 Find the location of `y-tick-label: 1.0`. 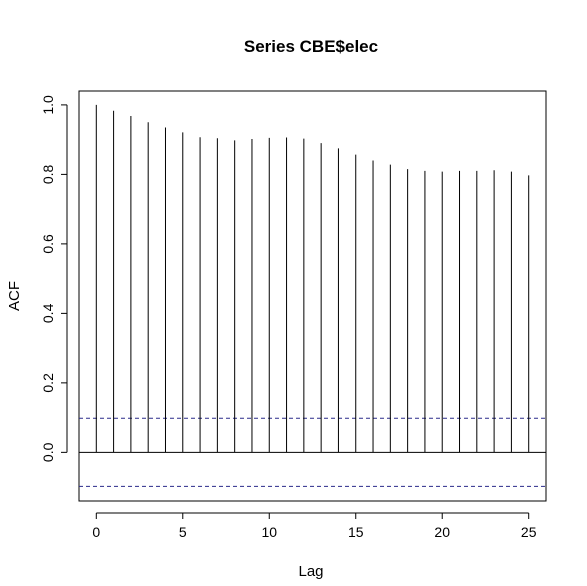

y-tick-label: 1.0 is located at coordinates (48, 105).